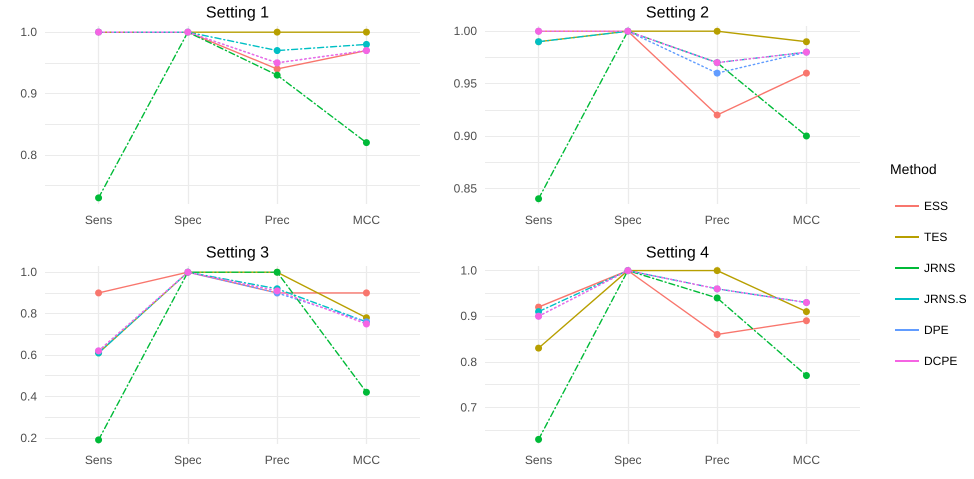 This screenshot has width=974, height=479. Describe the element at coordinates (238, 253) in the screenshot. I see `chart-title: Setting 3` at that location.